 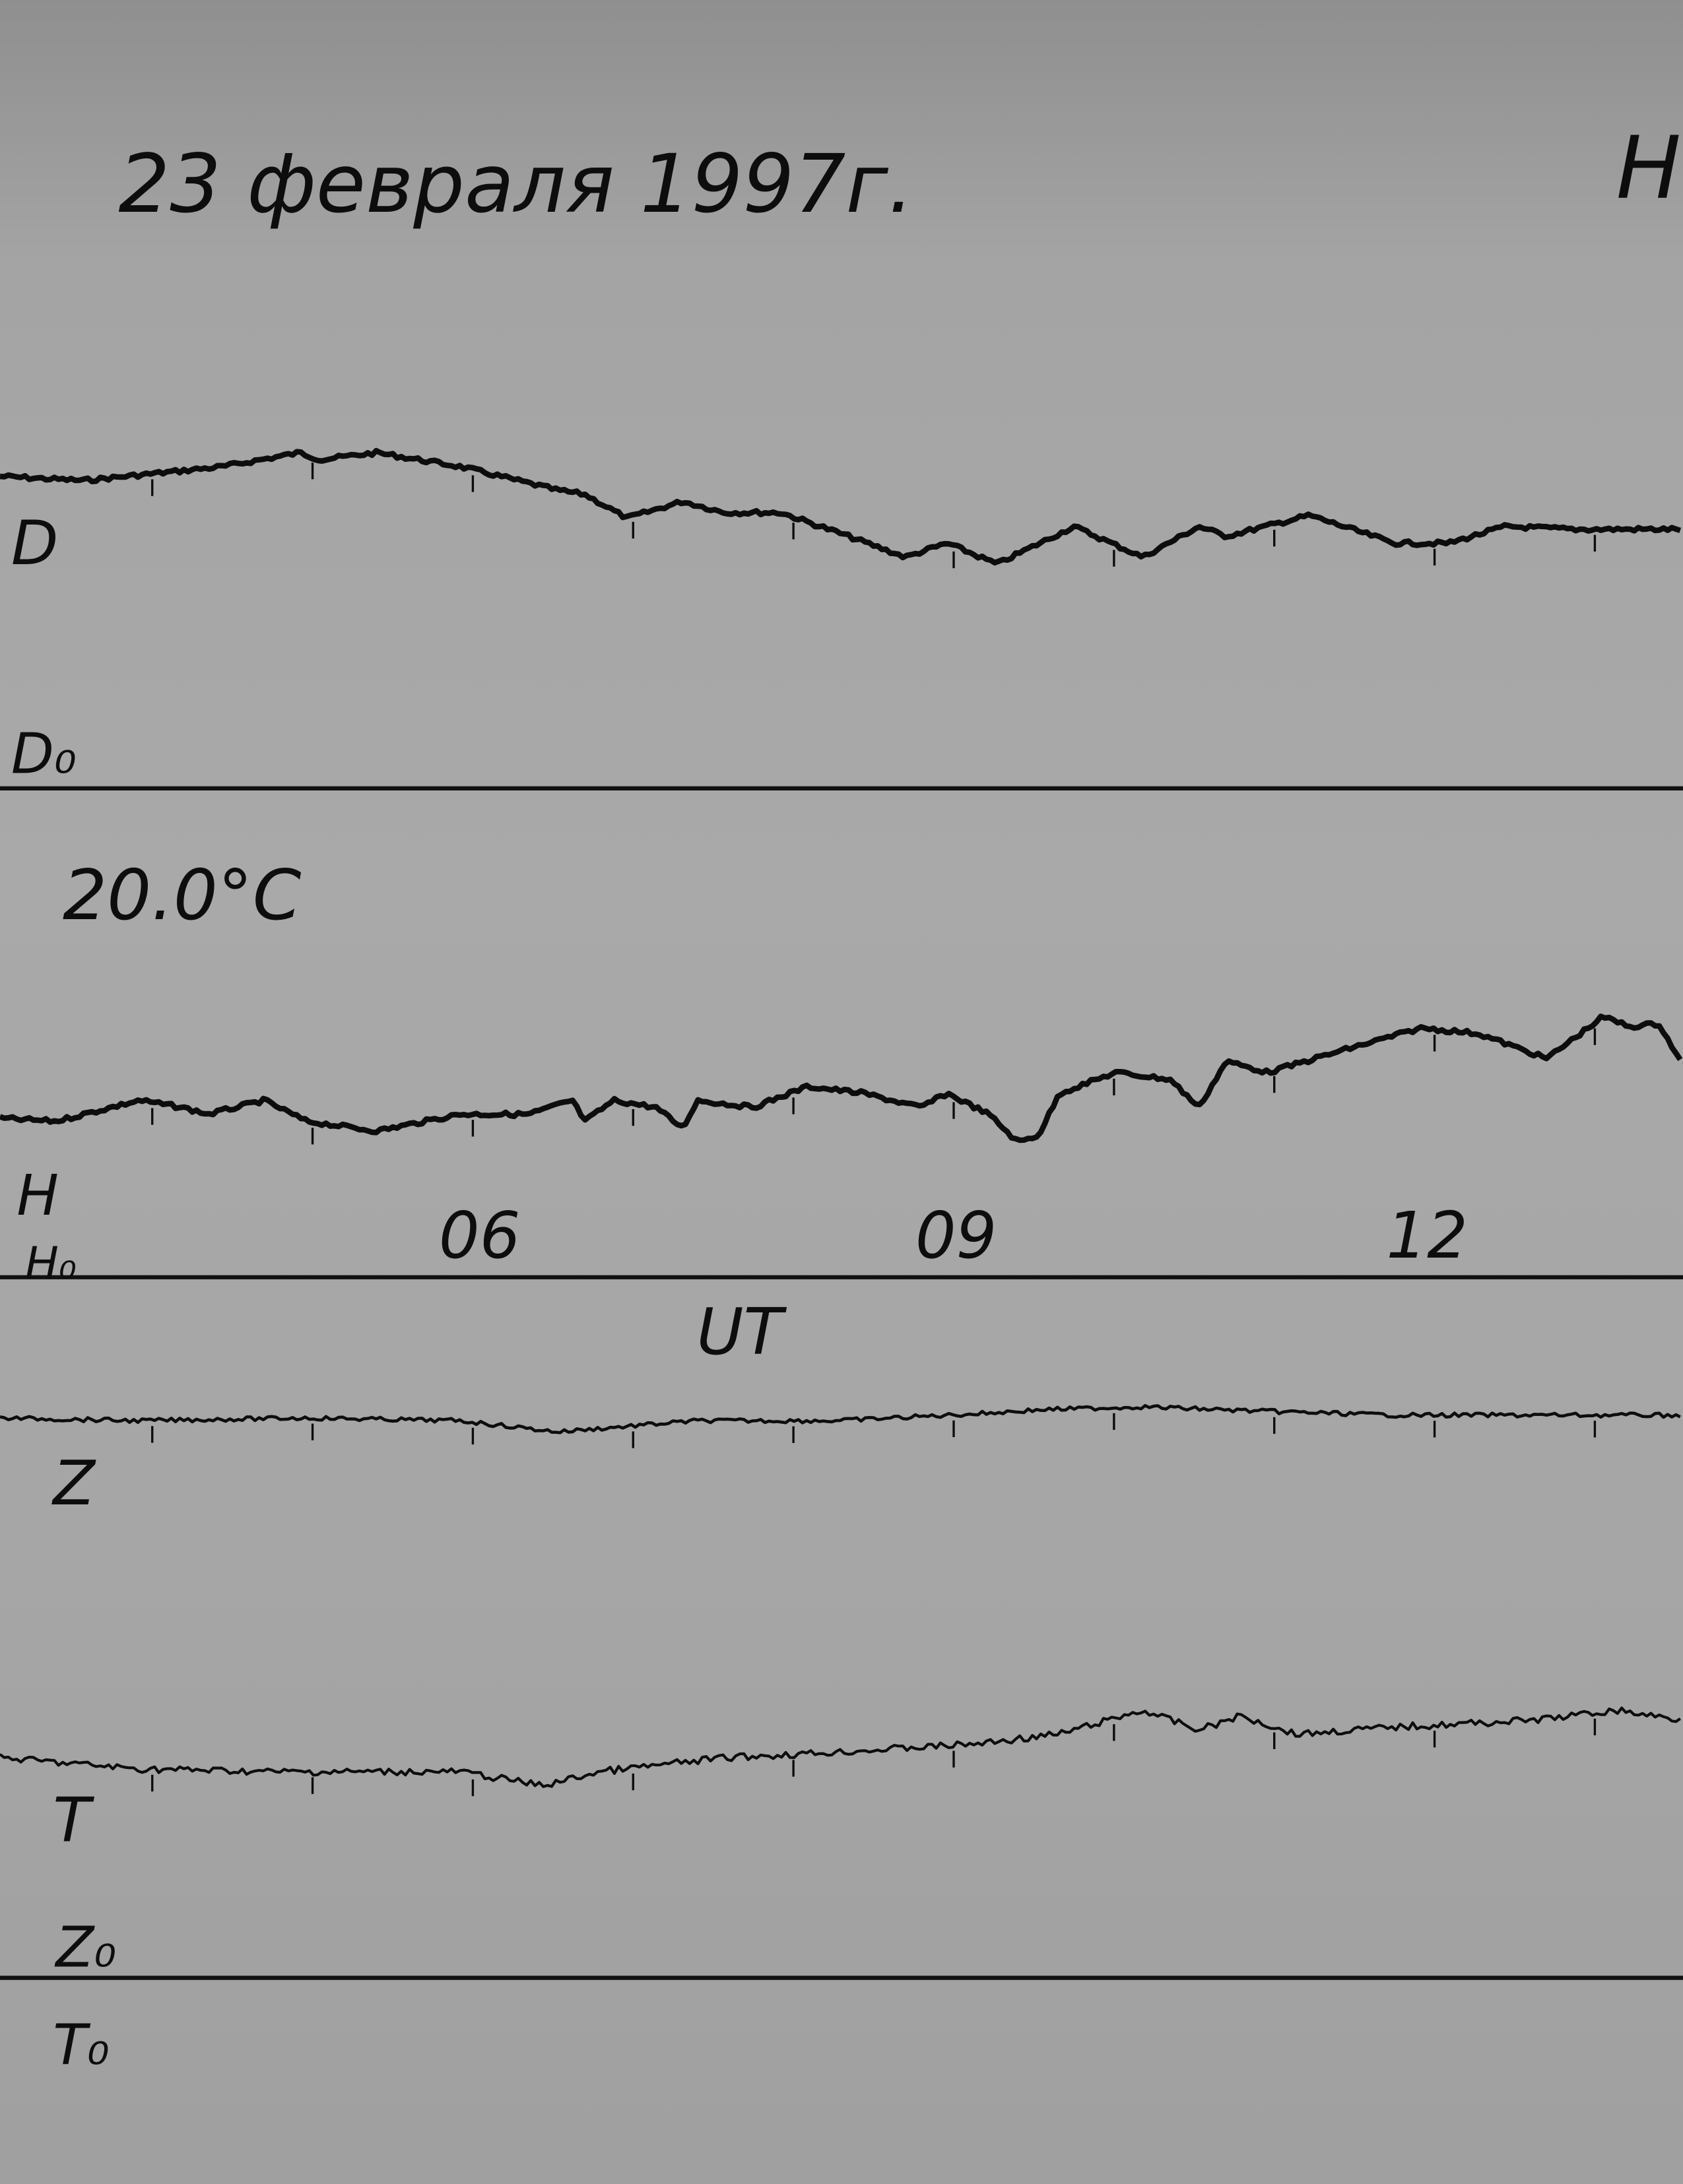 What do you see at coordinates (73, 1483) in the screenshot?
I see `label-z: Z` at bounding box center [73, 1483].